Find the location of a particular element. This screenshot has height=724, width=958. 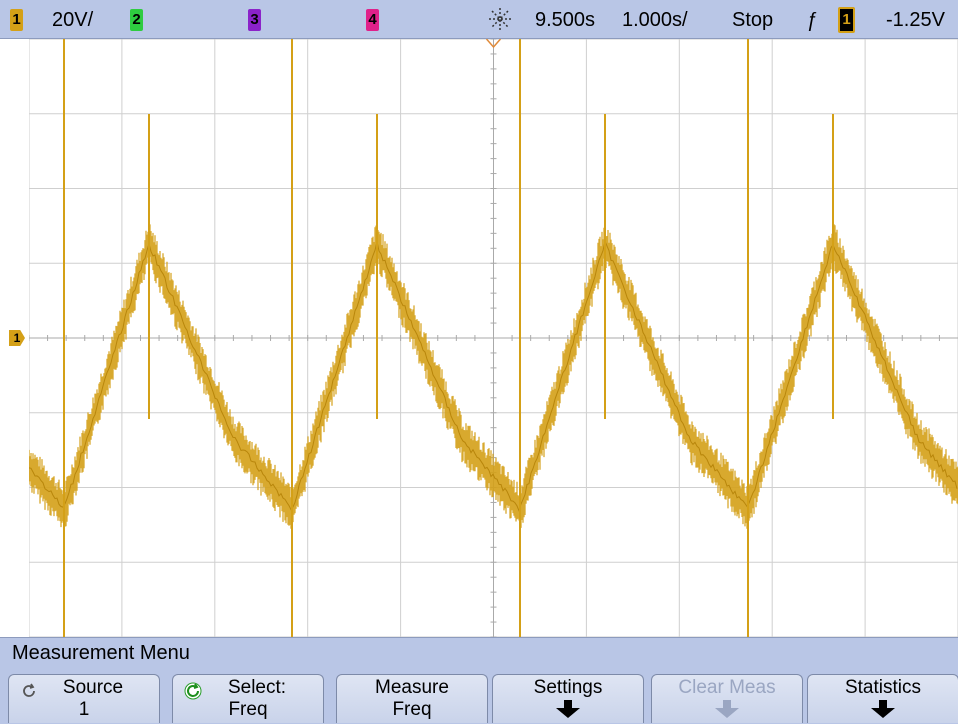

trigger-source-badge: 1 is located at coordinates (846, 20).